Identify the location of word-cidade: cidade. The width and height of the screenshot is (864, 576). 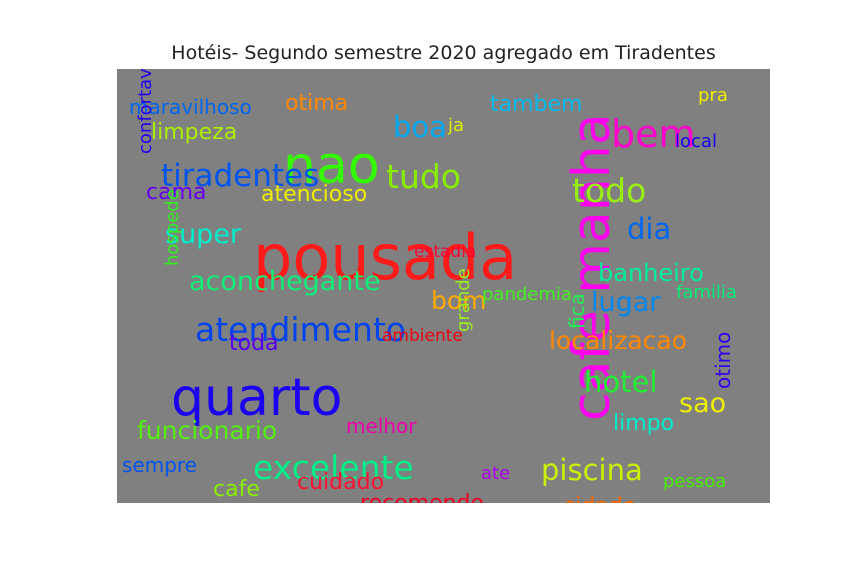
(599, 498).